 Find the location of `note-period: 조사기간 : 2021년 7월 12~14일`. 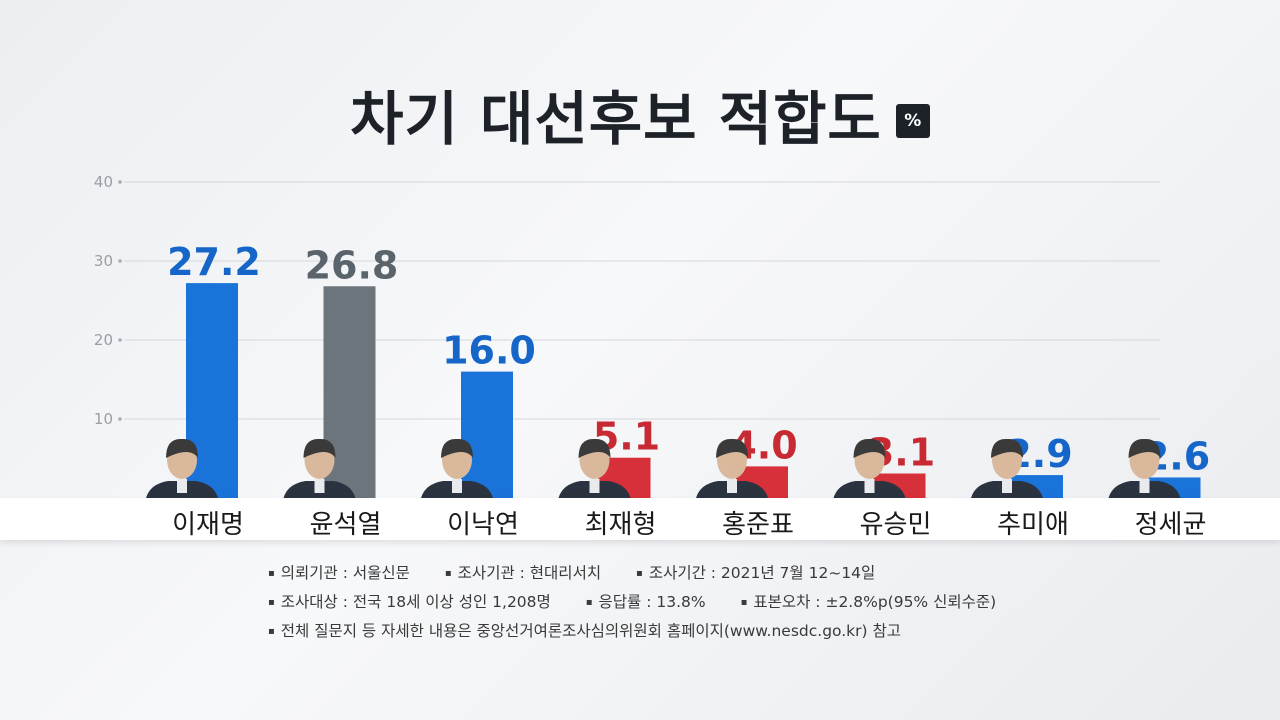

note-period: 조사기간 : 2021년 7월 12~14일 is located at coordinates (756, 574).